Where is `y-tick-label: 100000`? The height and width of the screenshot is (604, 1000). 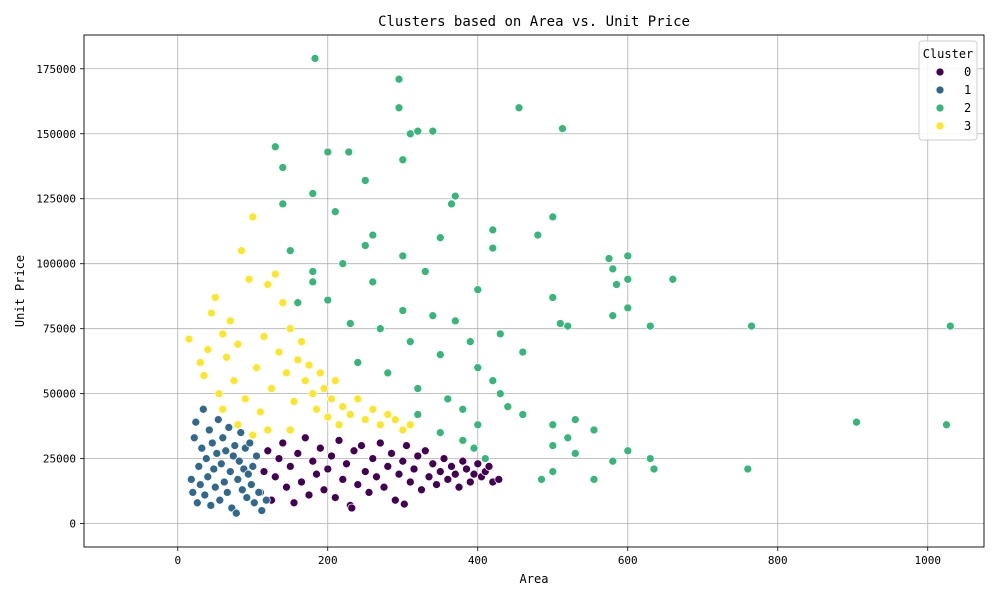 y-tick-label: 100000 is located at coordinates (56, 264).